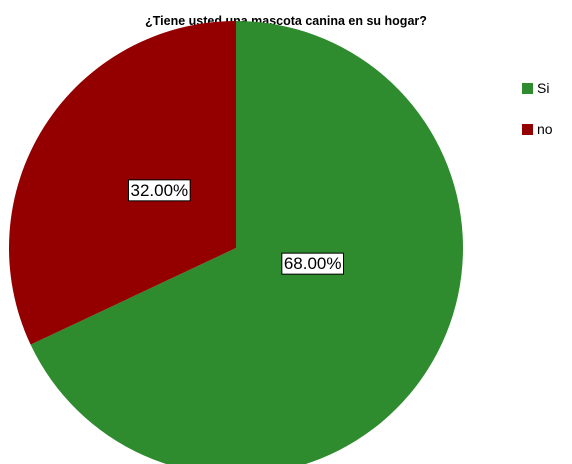 Image resolution: width=572 pixels, height=464 pixels. I want to click on legend-item-no: no, so click(537, 129).